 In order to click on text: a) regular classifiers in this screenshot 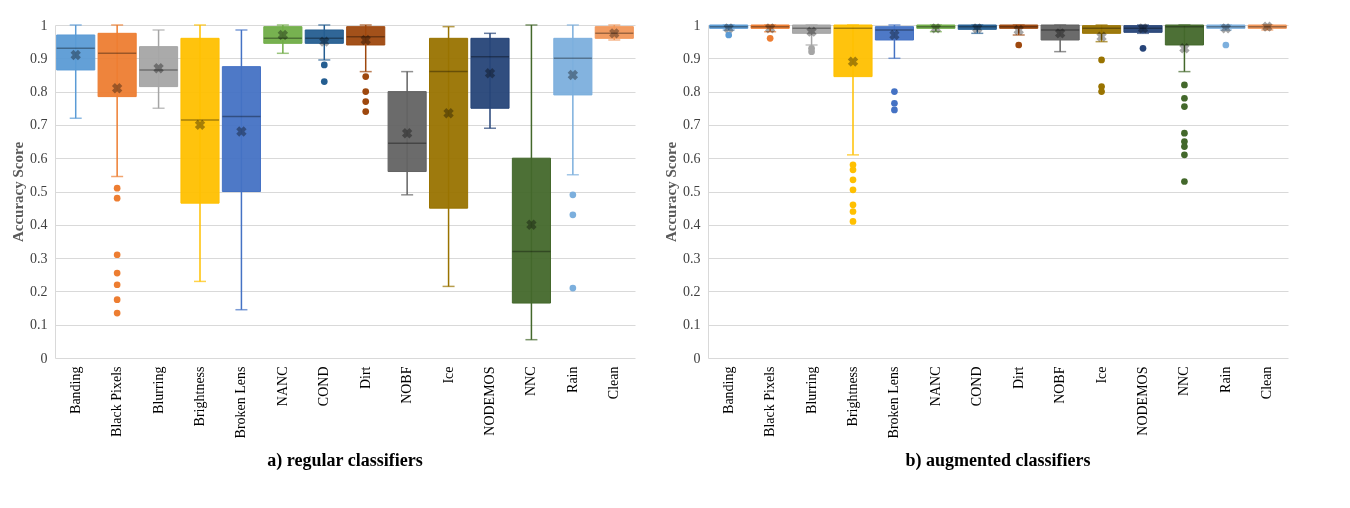, I will do `click(345, 460)`.